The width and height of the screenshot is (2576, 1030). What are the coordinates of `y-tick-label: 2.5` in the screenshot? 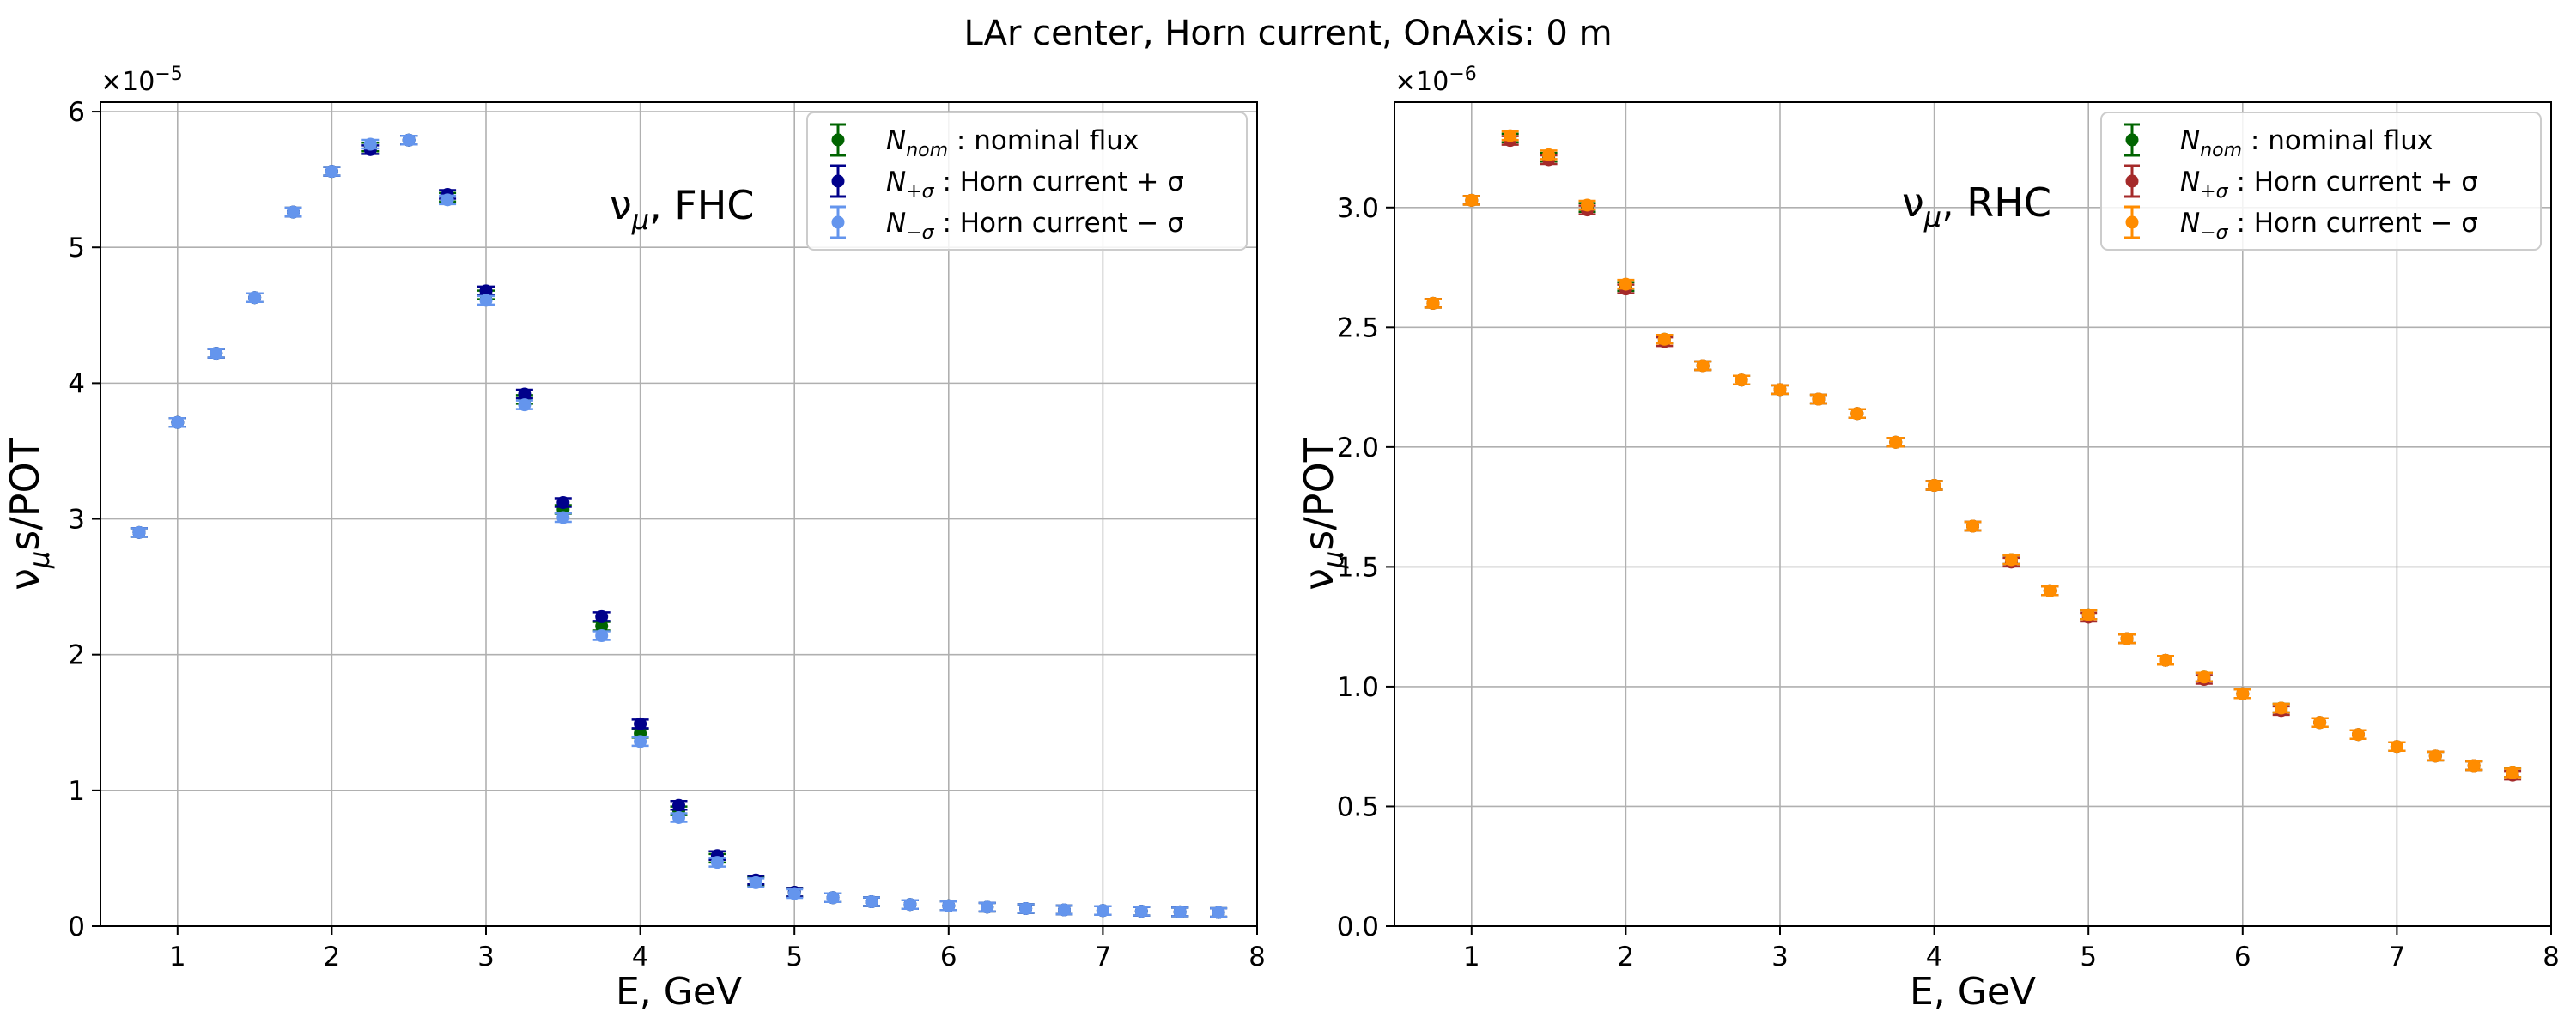 It's located at (1358, 327).